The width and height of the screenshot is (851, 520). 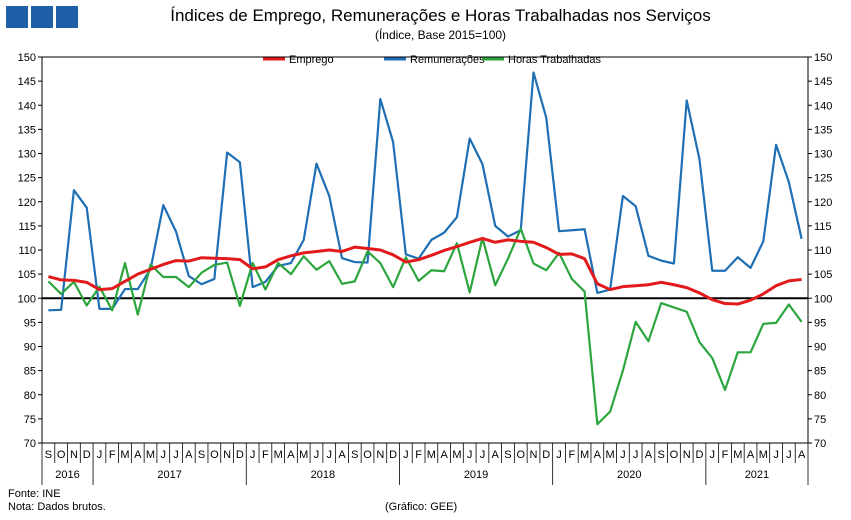 What do you see at coordinates (27, 179) in the screenshot?
I see `y-tick-label-left: 125` at bounding box center [27, 179].